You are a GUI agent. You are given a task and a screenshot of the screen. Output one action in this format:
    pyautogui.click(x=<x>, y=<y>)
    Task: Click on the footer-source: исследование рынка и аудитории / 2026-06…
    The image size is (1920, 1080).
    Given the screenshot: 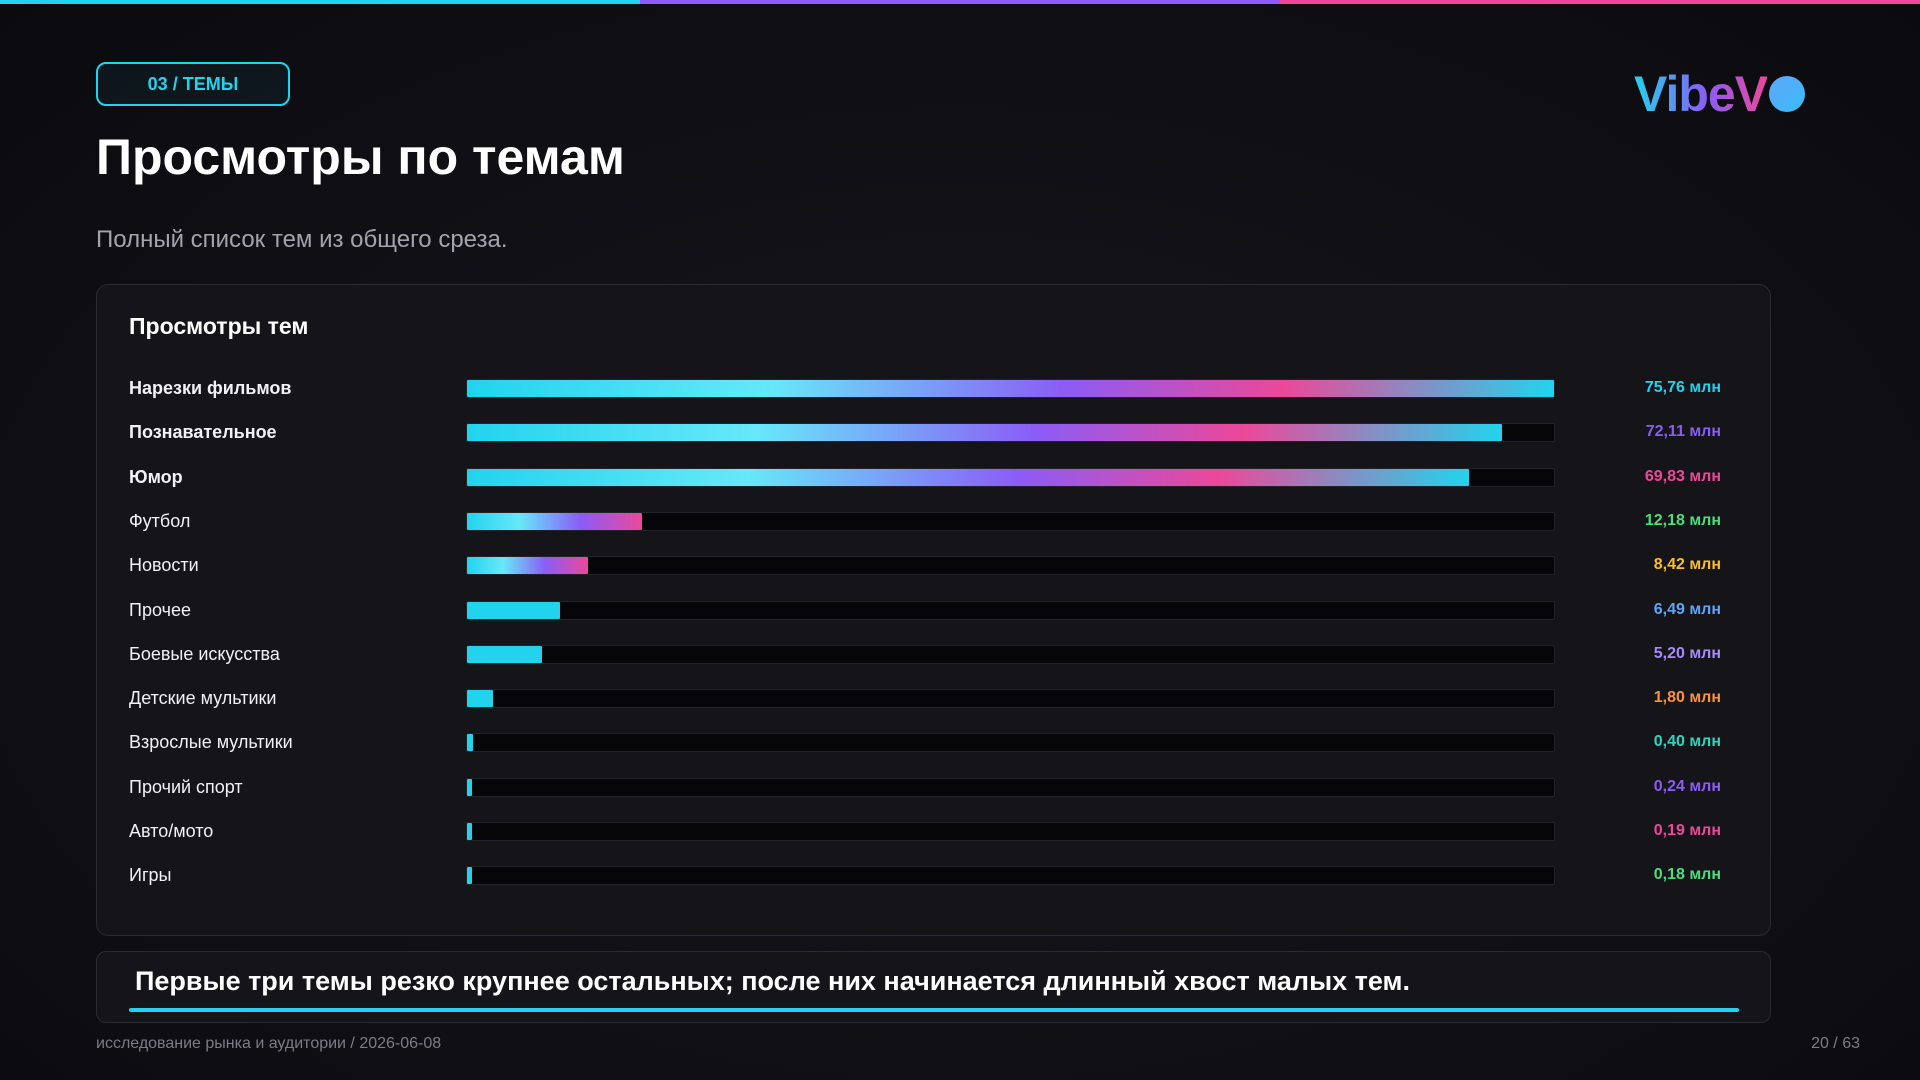 What is the action you would take?
    pyautogui.click(x=269, y=1043)
    